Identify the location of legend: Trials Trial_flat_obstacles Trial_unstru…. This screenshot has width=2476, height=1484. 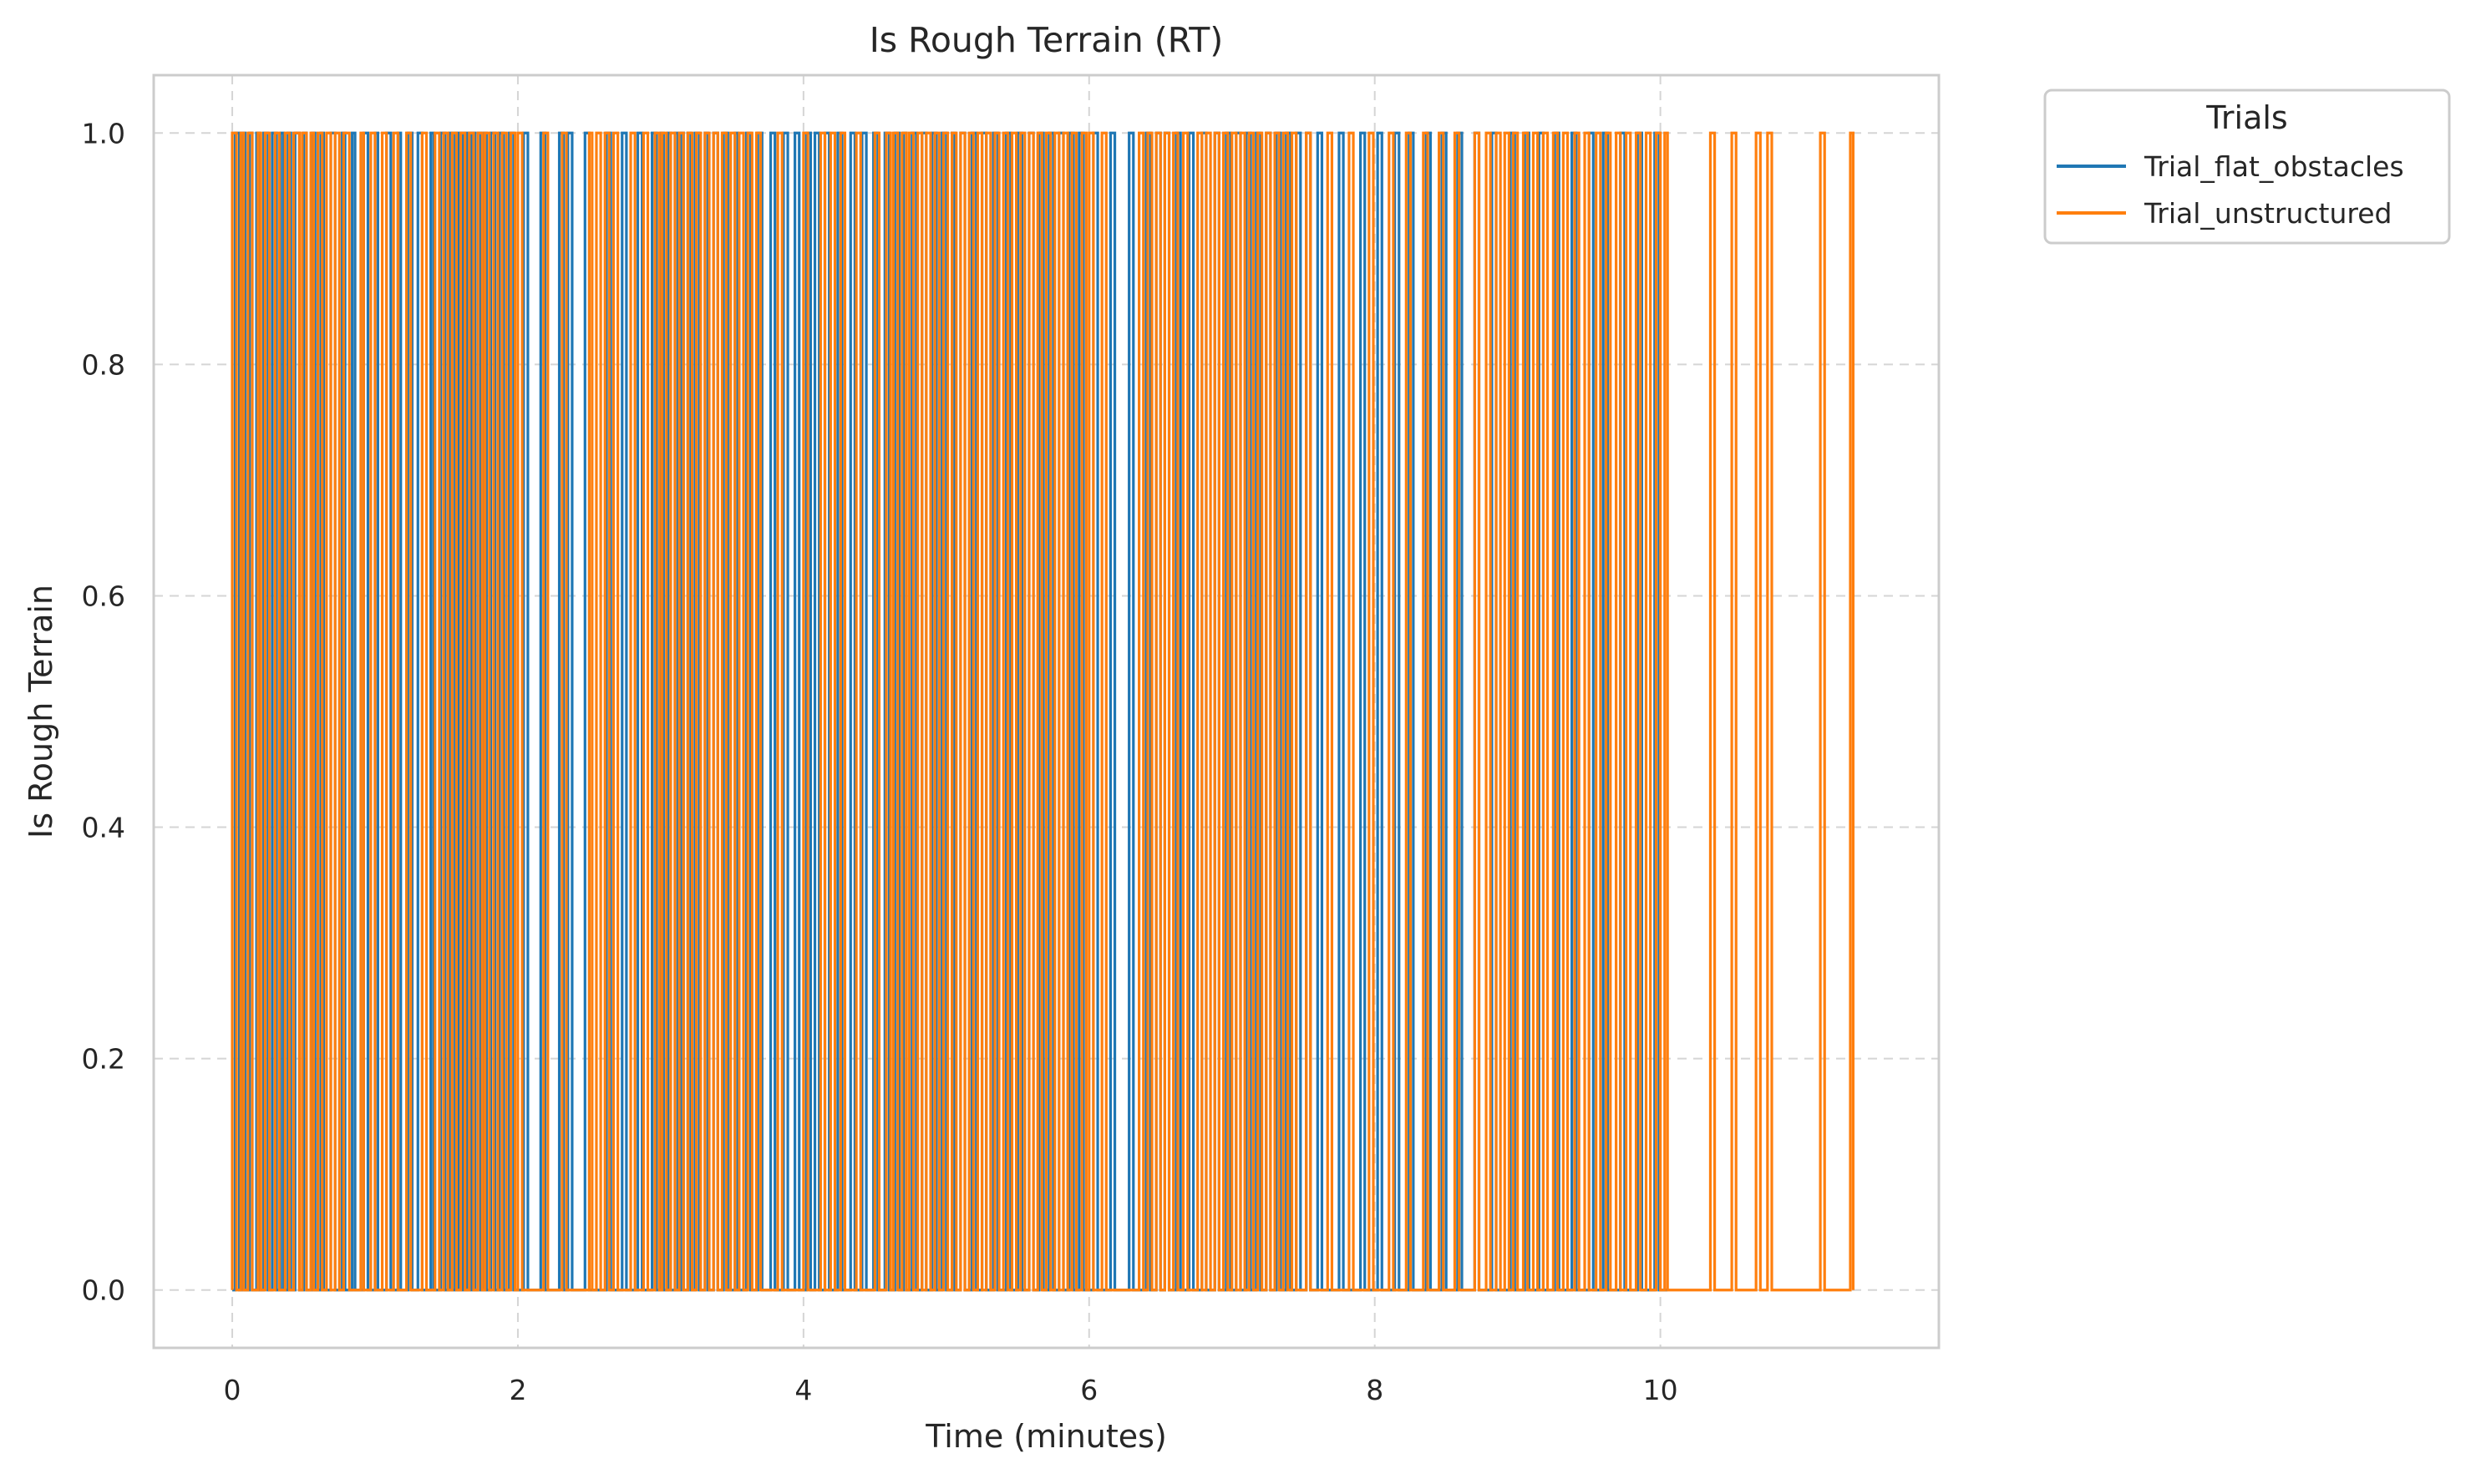
(2247, 167).